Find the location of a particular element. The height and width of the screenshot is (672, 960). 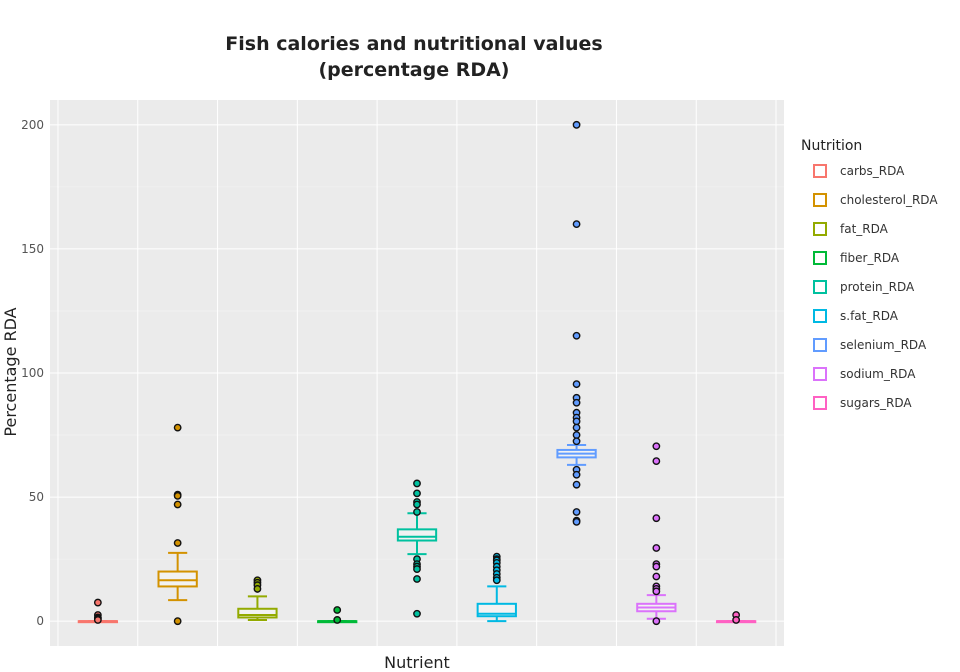

legend-item-cholesterol_RDA: cholesterol_RDA is located at coordinates (875, 200).